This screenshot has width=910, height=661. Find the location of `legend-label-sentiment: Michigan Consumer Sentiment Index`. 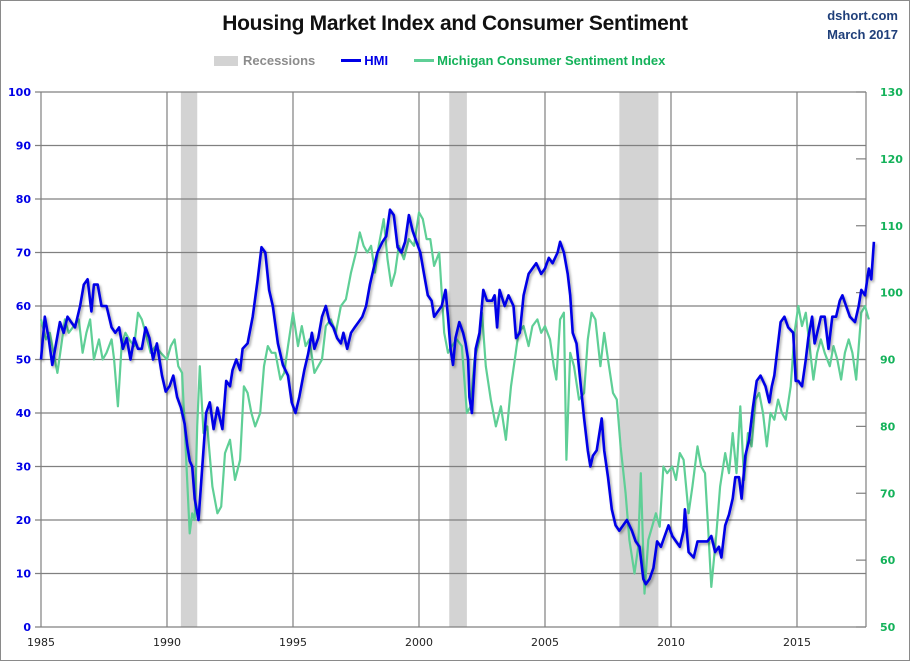

legend-label-sentiment: Michigan Consumer Sentiment Index is located at coordinates (551, 60).